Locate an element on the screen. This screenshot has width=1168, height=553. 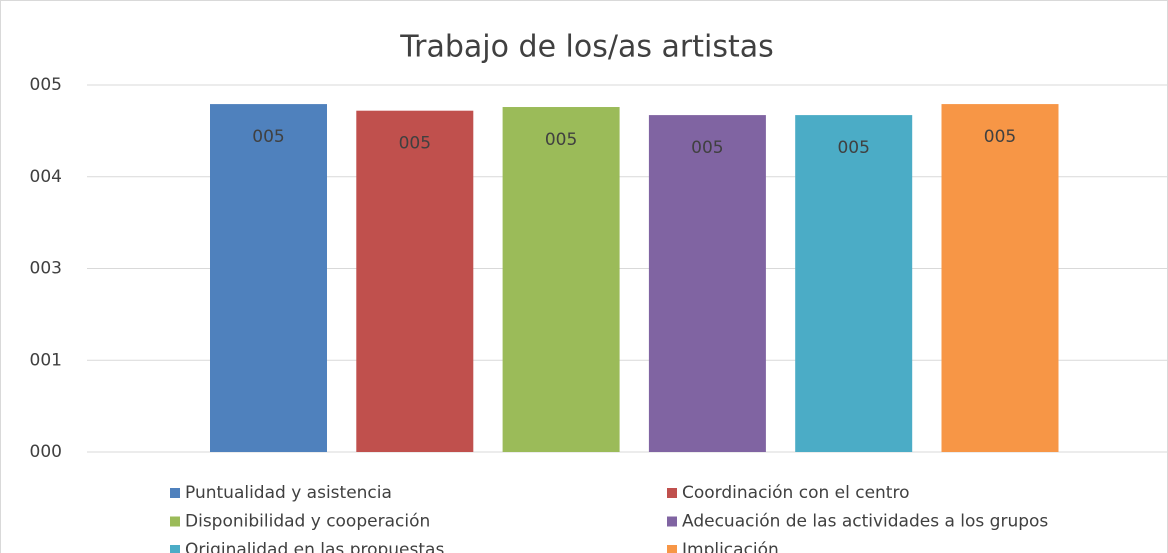
legend-label: Puntualidad y asistencia is located at coordinates (288, 493).